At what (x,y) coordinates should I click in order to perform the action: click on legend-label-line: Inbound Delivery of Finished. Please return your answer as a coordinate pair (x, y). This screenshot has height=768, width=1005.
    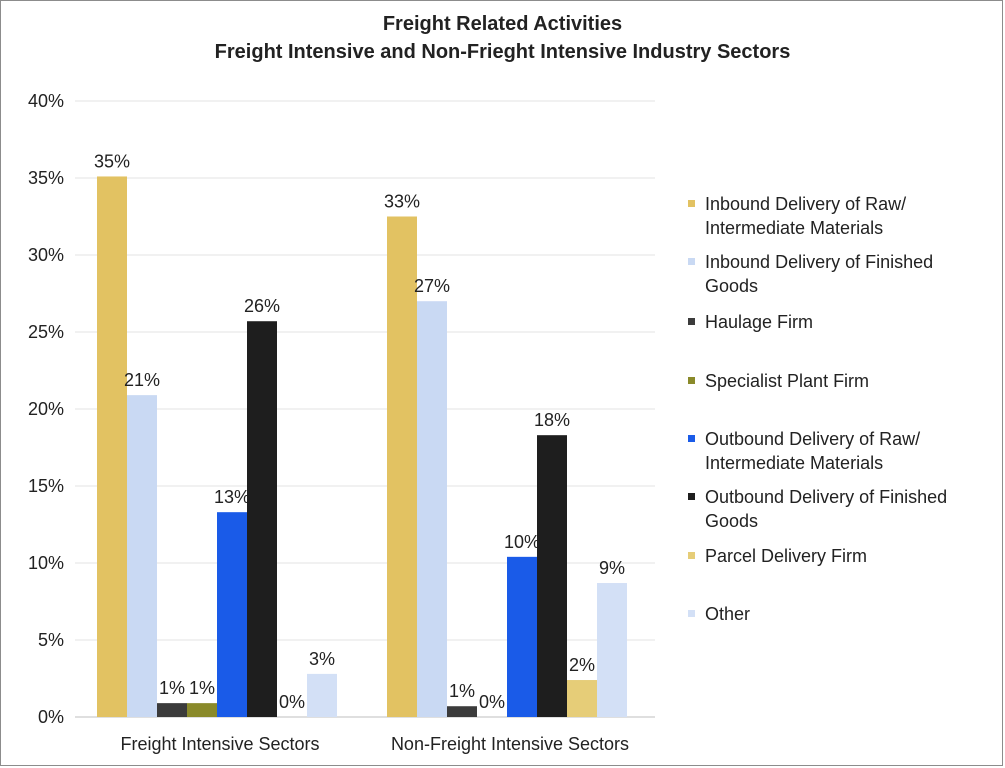
    Looking at the image, I should click on (819, 262).